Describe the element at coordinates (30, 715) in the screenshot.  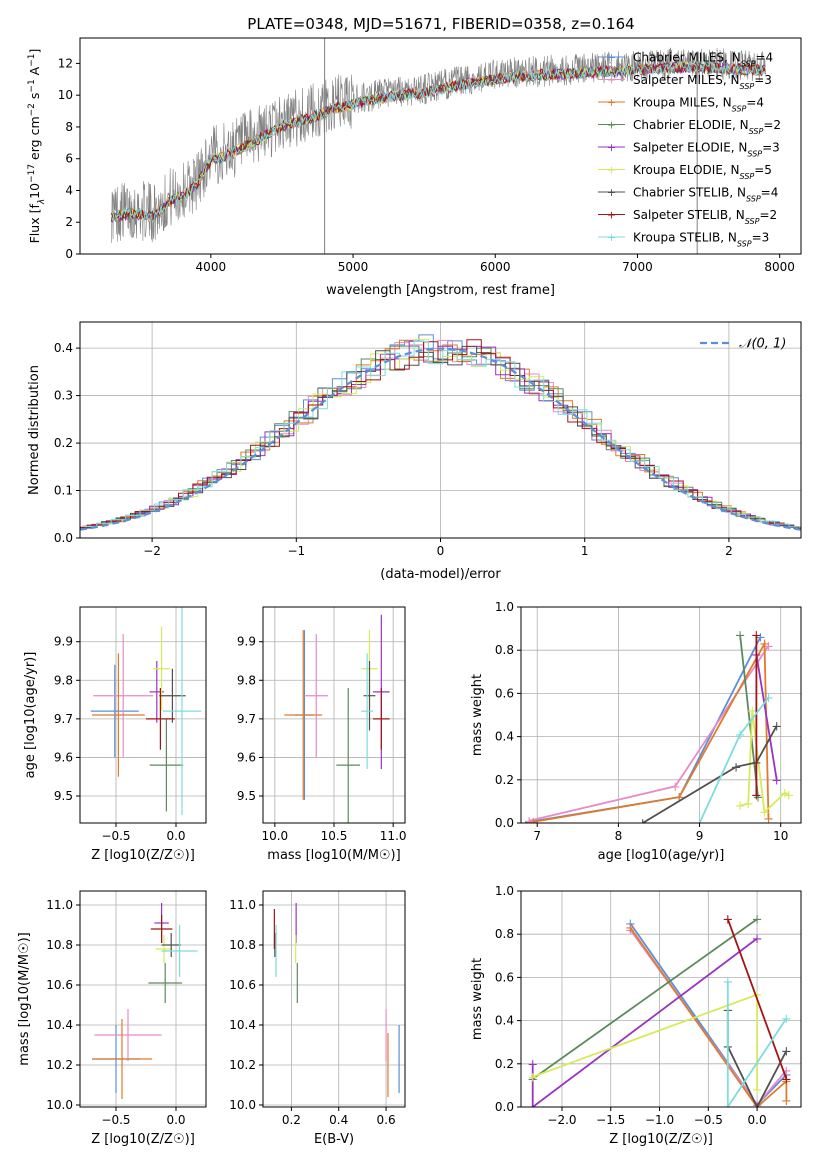
I see `y-axis-label: age [log10(age/yr)]` at that location.